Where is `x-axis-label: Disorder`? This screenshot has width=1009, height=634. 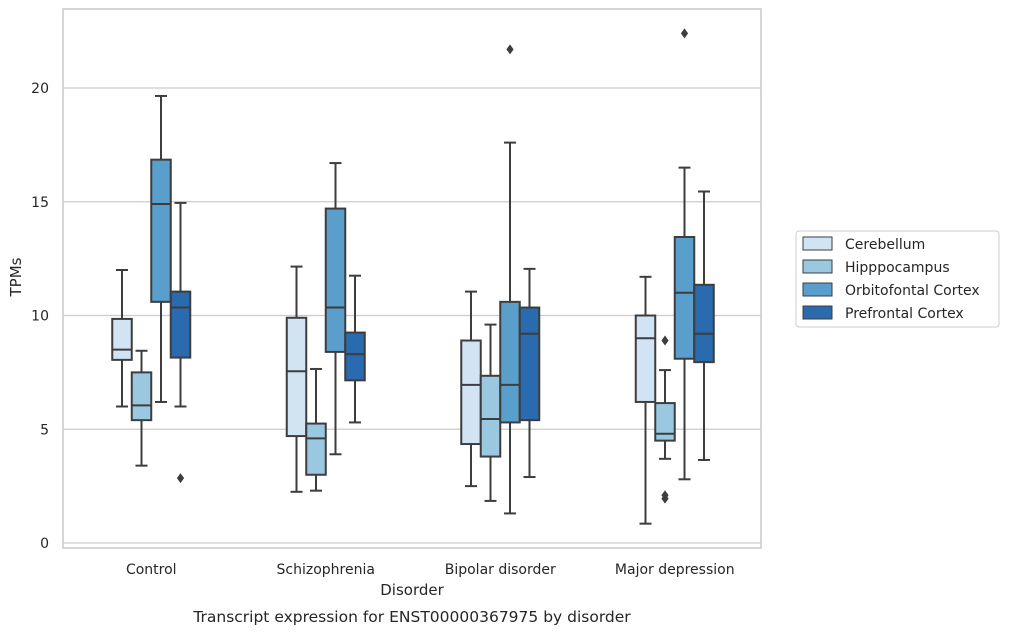 x-axis-label: Disorder is located at coordinates (412, 590).